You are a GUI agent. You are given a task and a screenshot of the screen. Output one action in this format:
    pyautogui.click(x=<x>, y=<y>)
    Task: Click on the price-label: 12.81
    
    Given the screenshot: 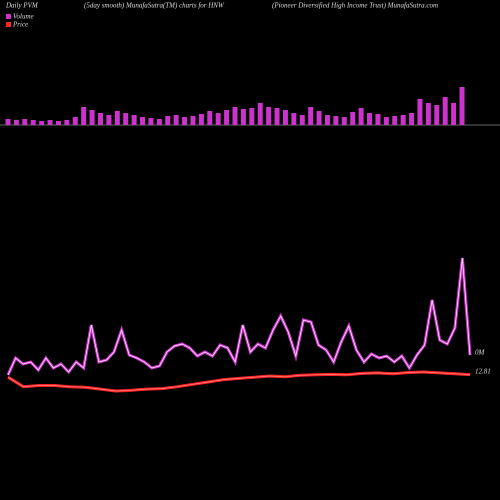 What is the action you would take?
    pyautogui.click(x=483, y=372)
    